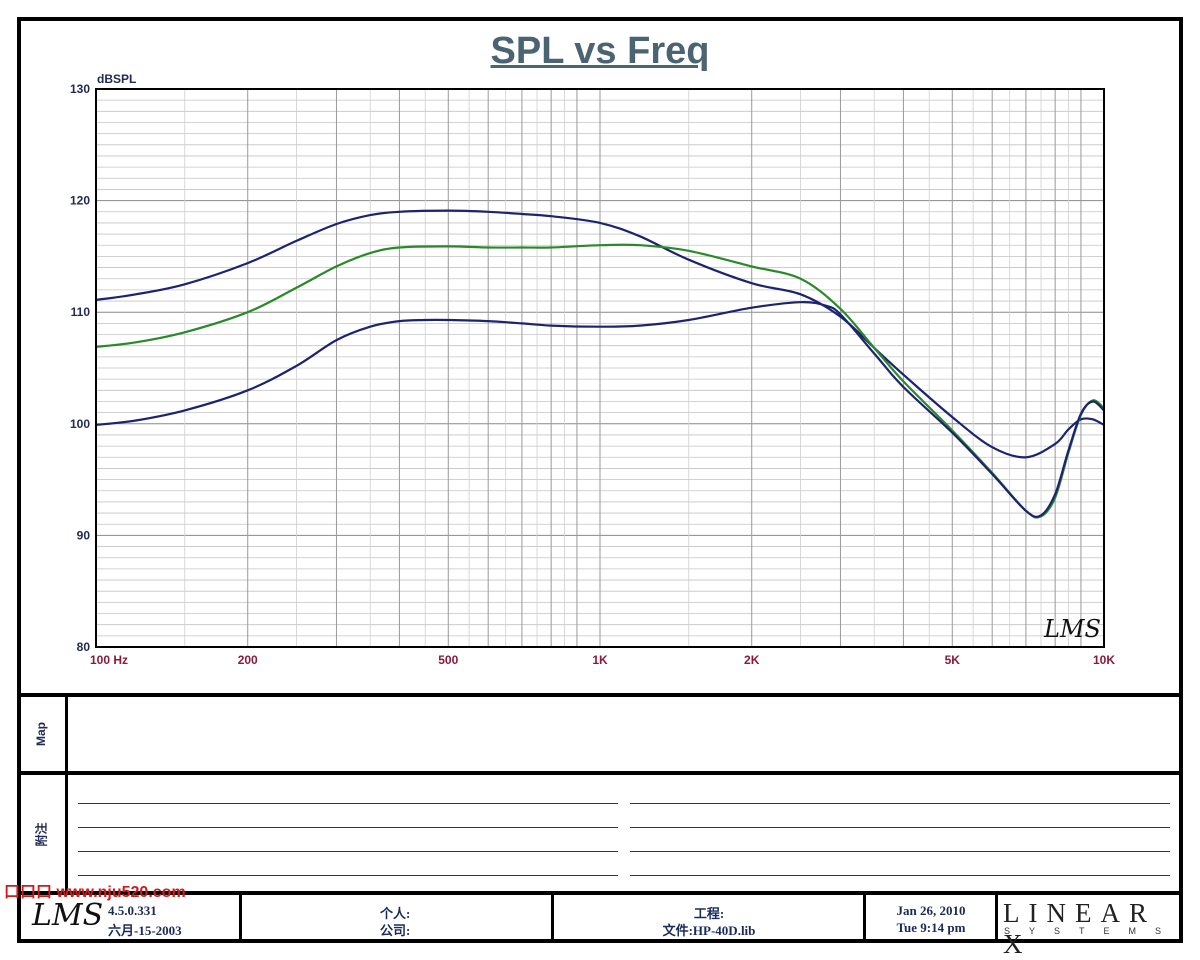 This screenshot has width=1200, height=960. What do you see at coordinates (600, 893) in the screenshot?
I see `divider-footer-top` at bounding box center [600, 893].